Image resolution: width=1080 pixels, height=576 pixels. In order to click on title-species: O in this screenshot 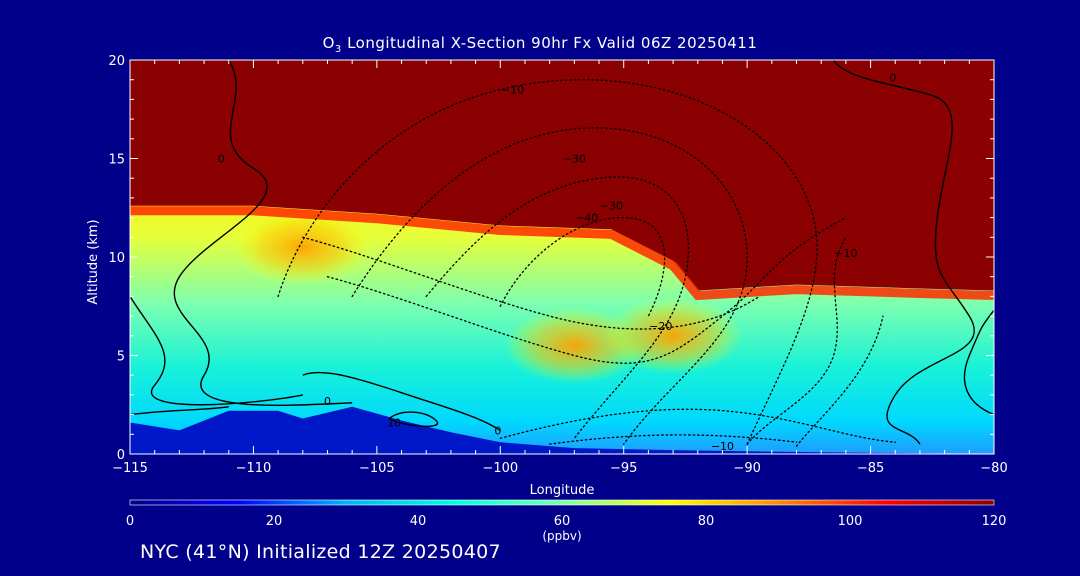, I will do `click(328, 43)`.